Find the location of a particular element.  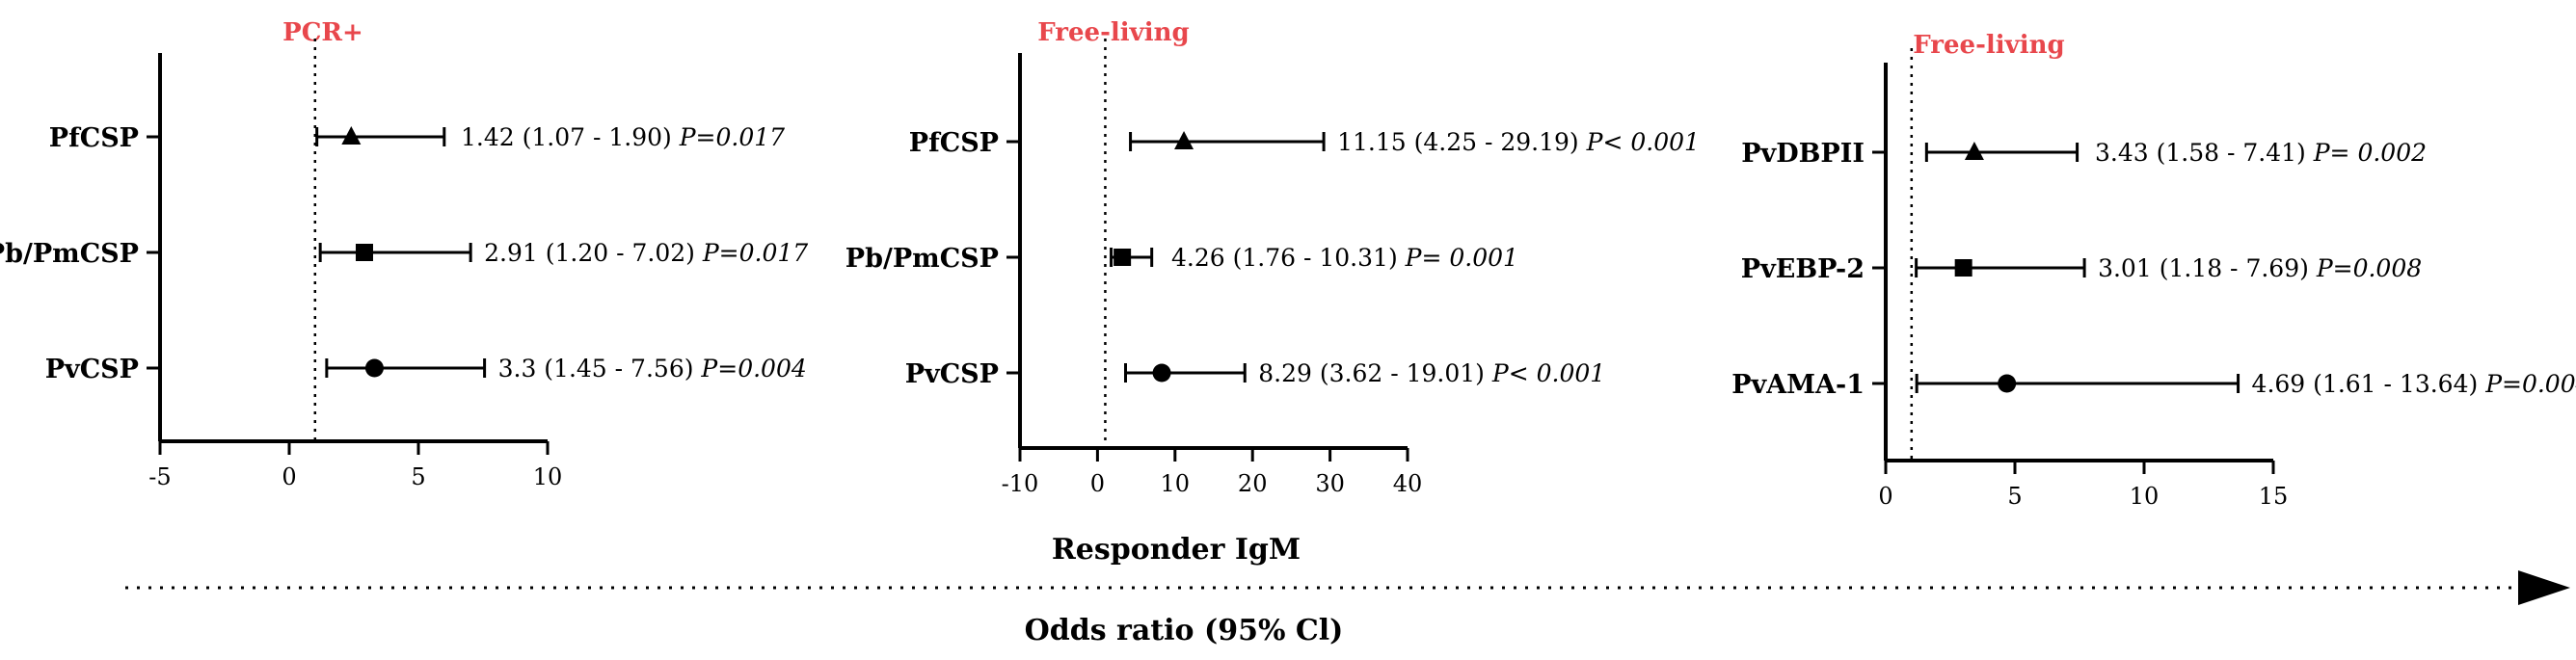

odds-ratio-text: 1.42 (1.07 - 1.90) P=0.017 is located at coordinates (623, 137).